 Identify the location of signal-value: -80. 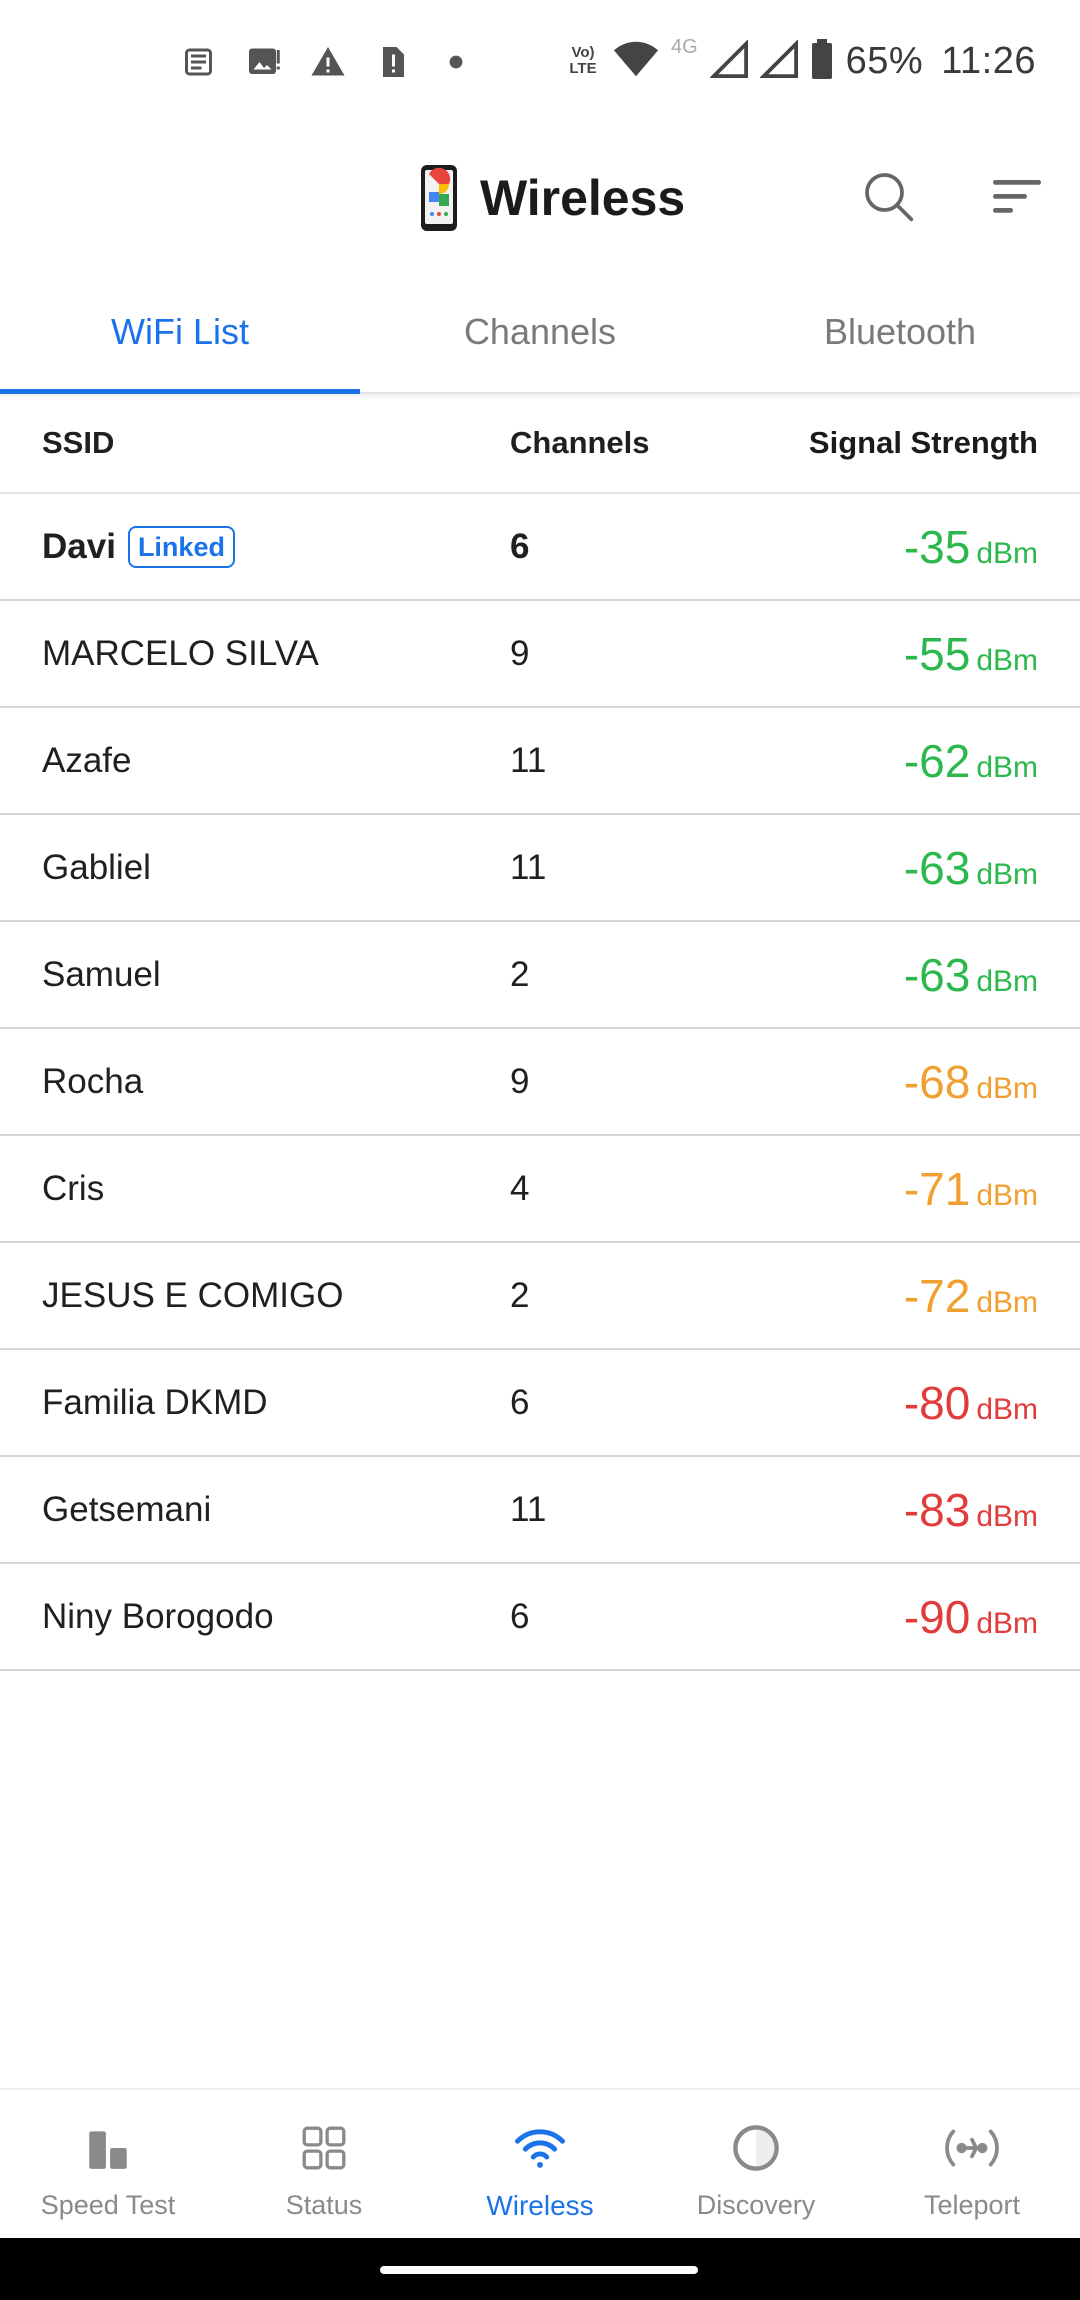
(937, 1402).